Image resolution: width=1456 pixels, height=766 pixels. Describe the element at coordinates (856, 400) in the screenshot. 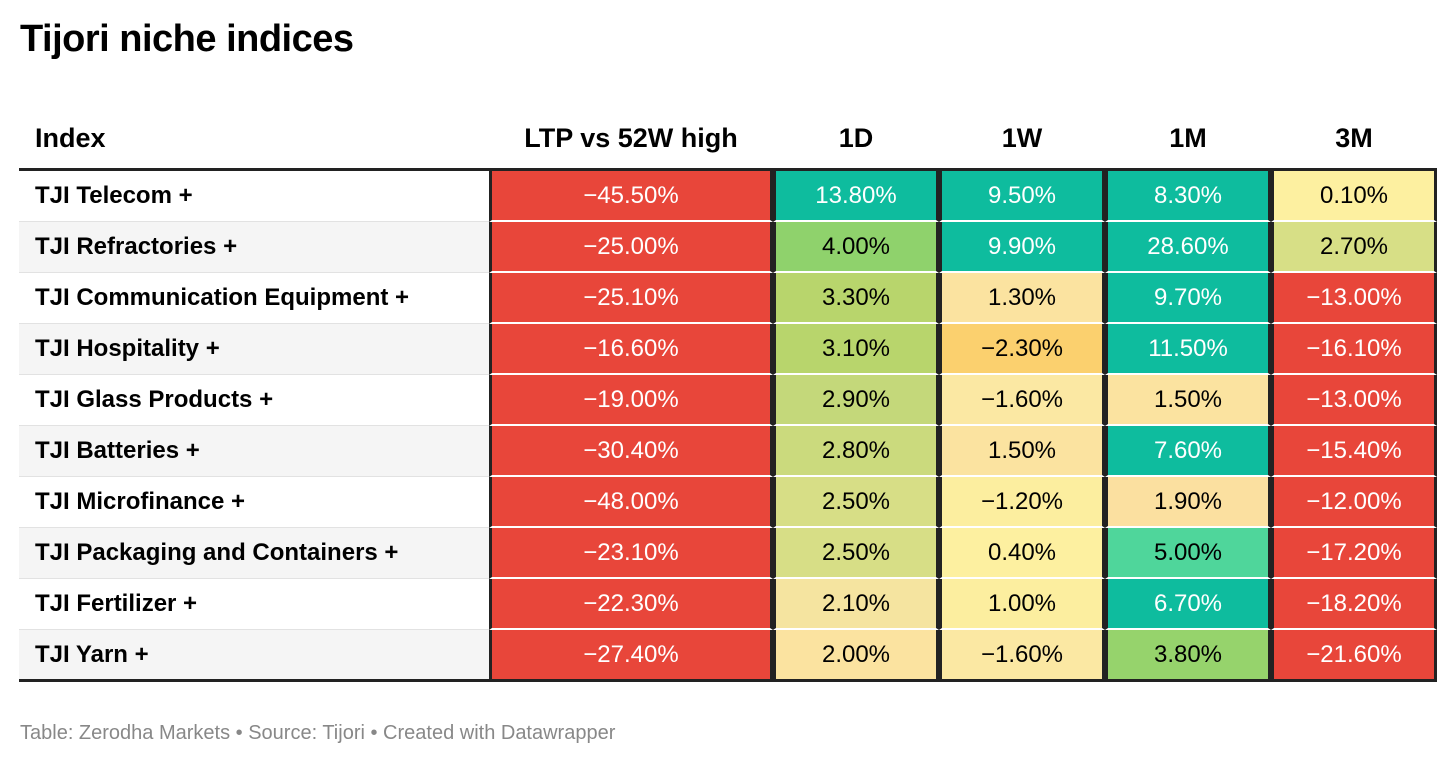

I see `value-cell: 2.90%` at that location.